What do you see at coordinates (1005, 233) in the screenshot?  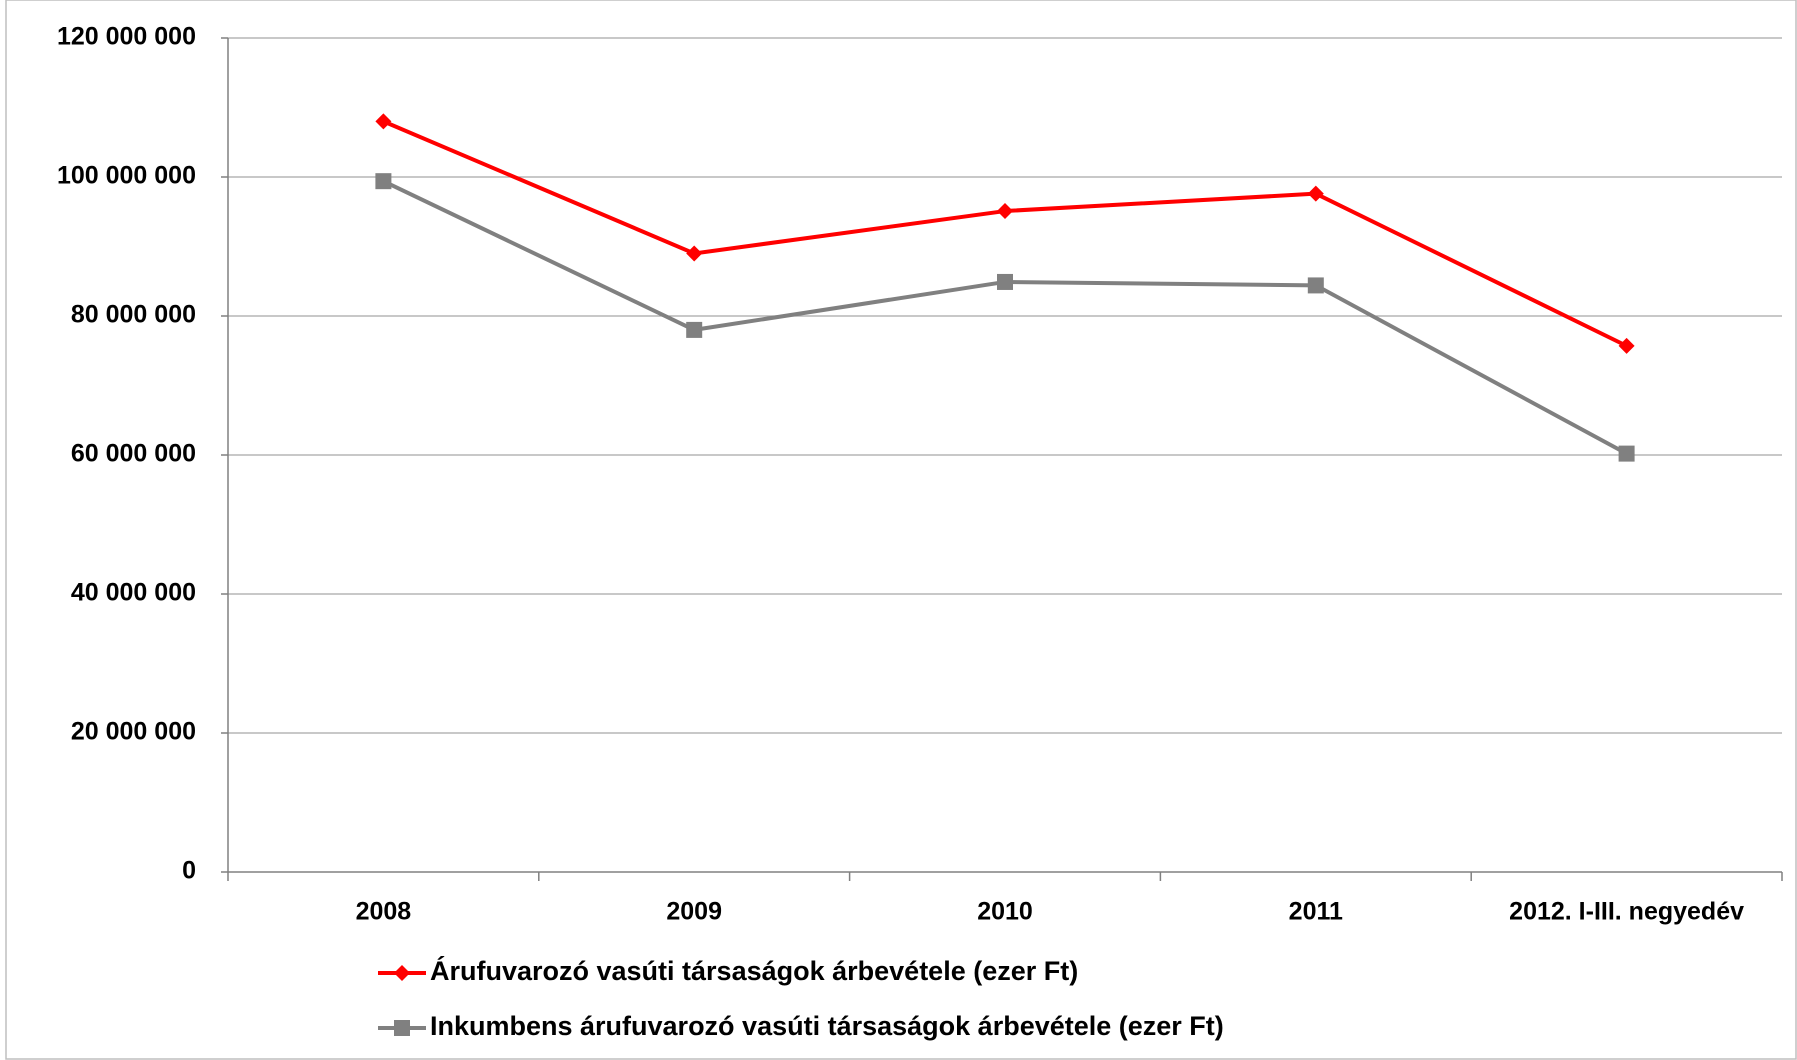 I see `series-line` at bounding box center [1005, 233].